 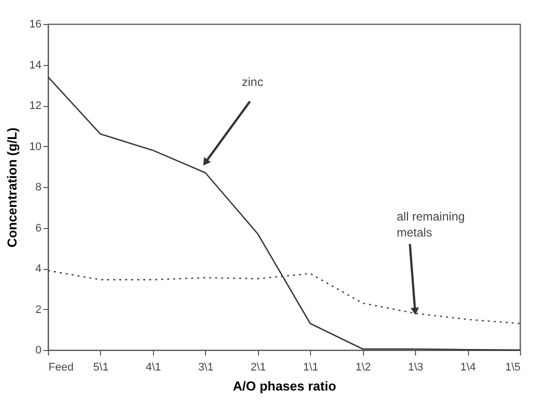 What do you see at coordinates (512, 368) in the screenshot?
I see `x-tick-label: 1\5` at bounding box center [512, 368].